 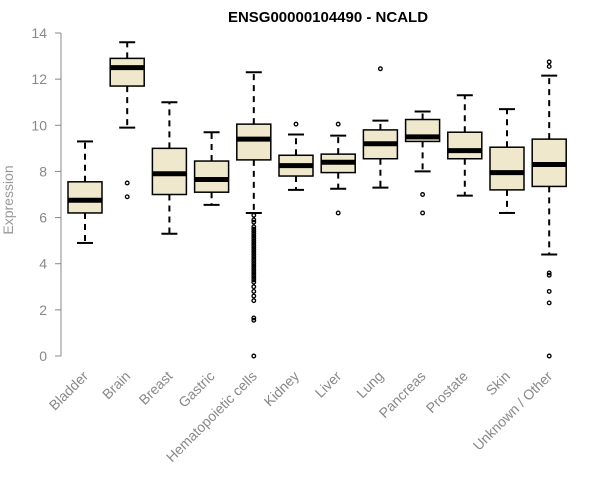 What do you see at coordinates (296, 156) in the screenshot?
I see `box-kidney` at bounding box center [296, 156].